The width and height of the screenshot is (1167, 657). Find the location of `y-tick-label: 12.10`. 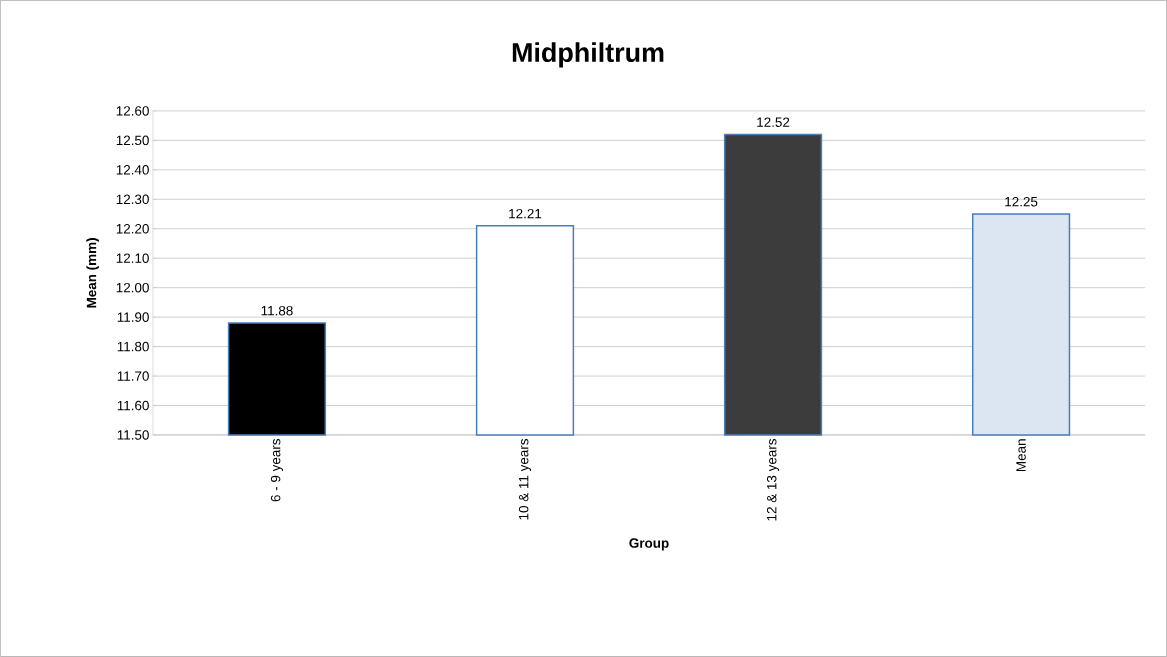

y-tick-label: 12.10 is located at coordinates (132, 258).